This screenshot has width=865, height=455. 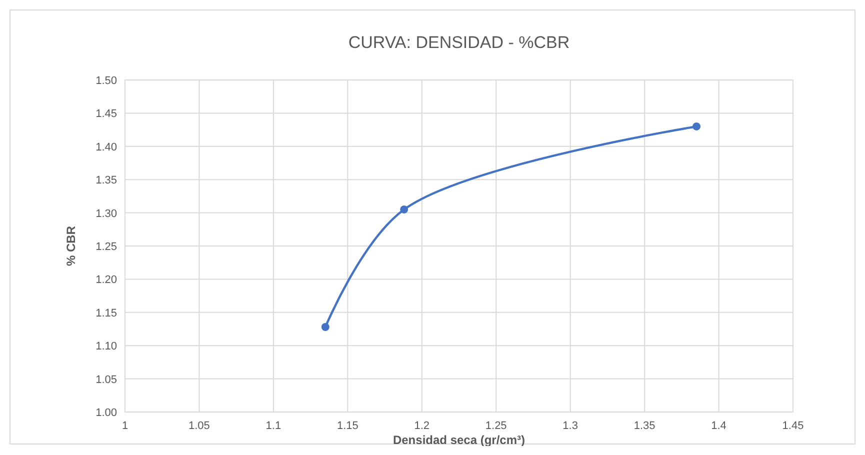 What do you see at coordinates (106, 114) in the screenshot?
I see `y-tick-label: 1.45` at bounding box center [106, 114].